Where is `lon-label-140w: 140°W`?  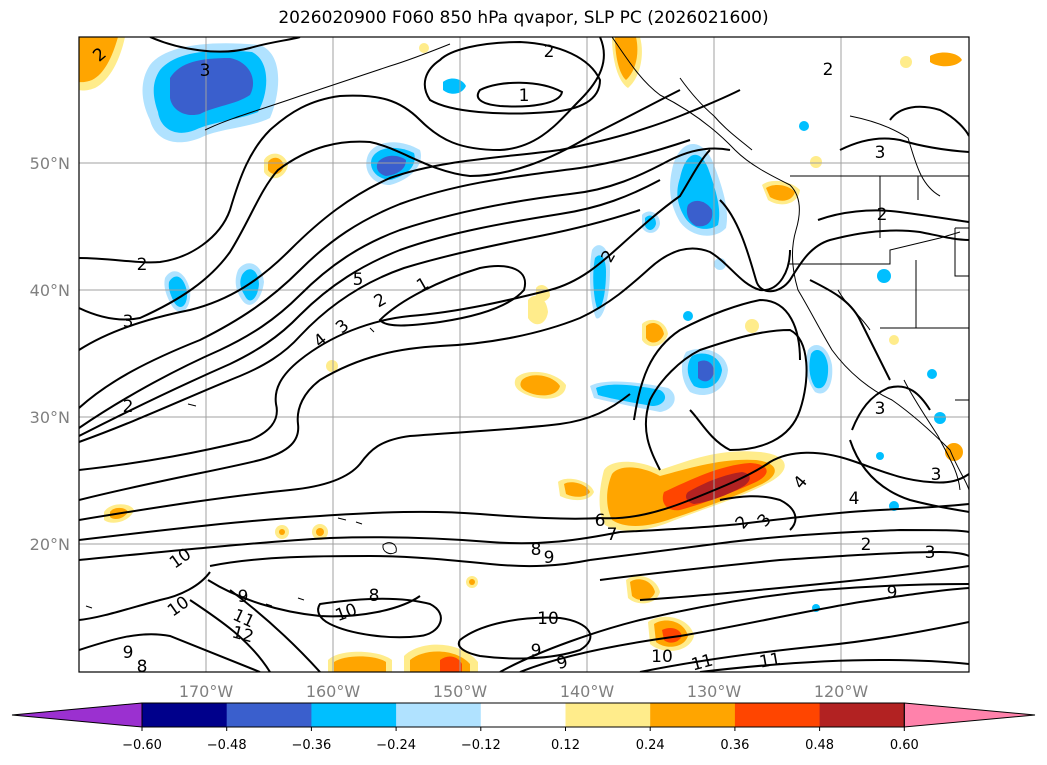
lon-label-140w: 140°W is located at coordinates (587, 691).